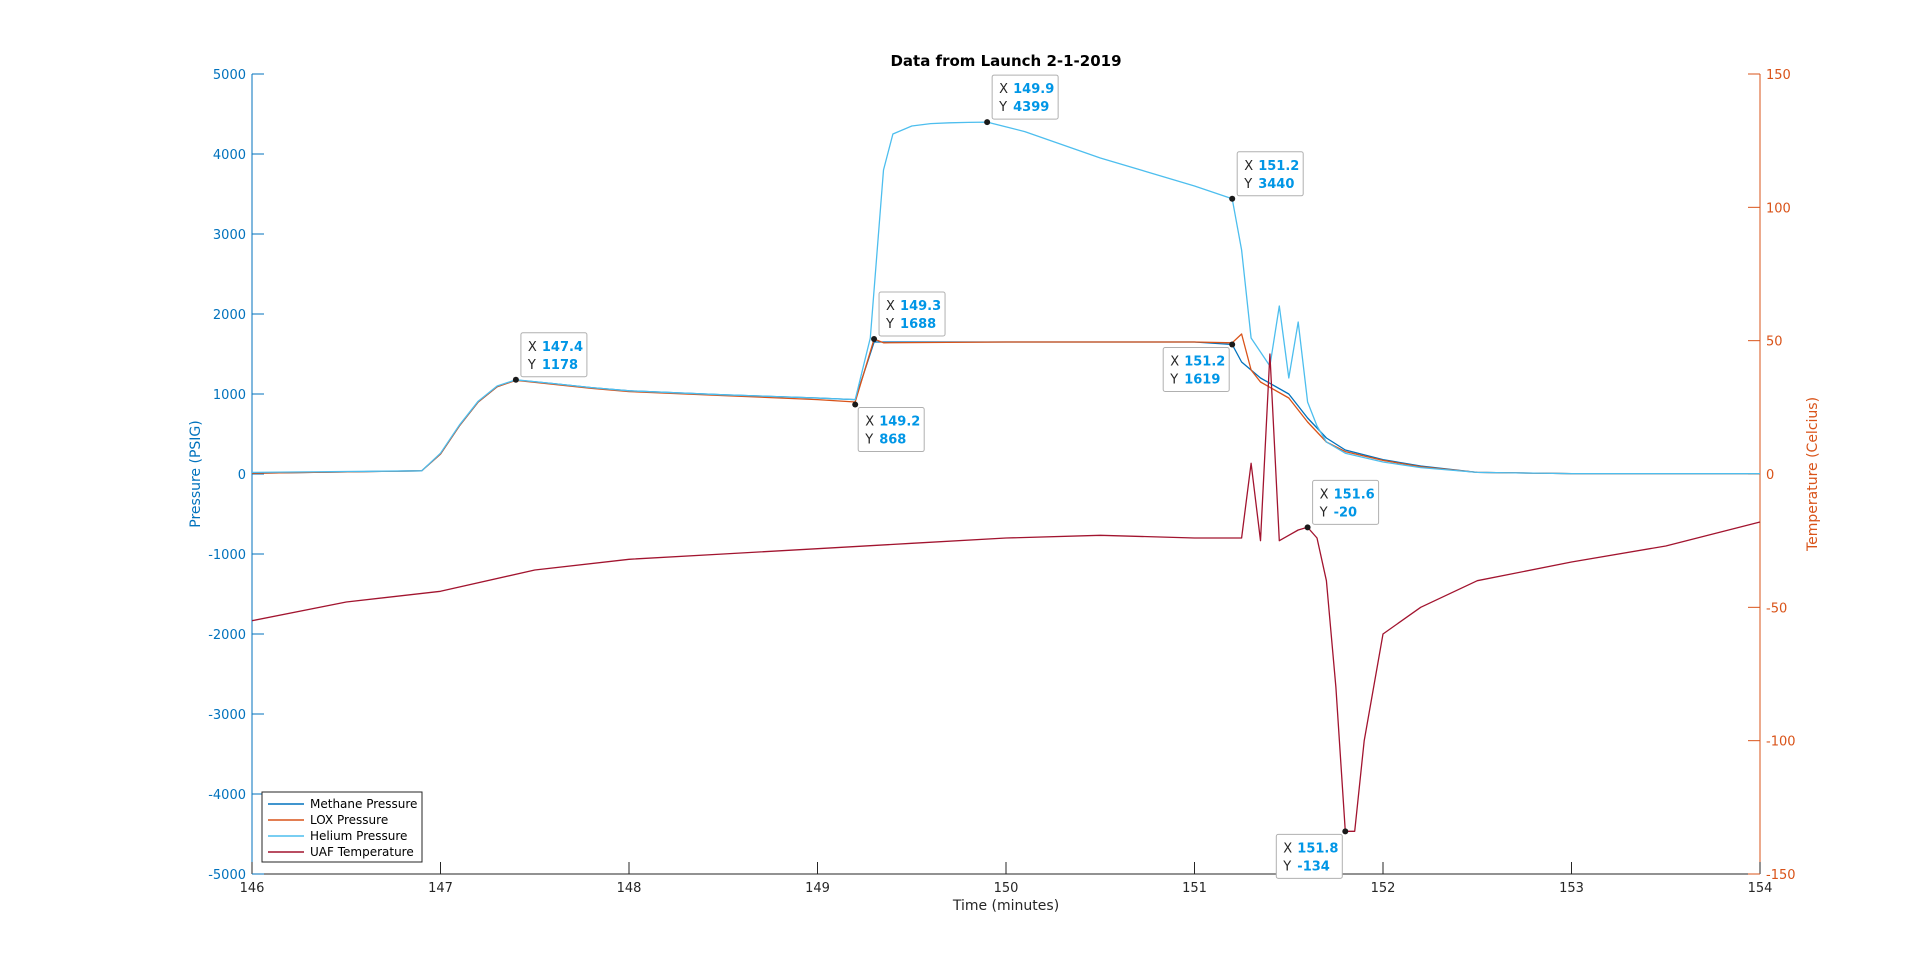 This screenshot has width=1920, height=968. Describe the element at coordinates (1813, 474) in the screenshot. I see `y-axis-right-label: Temperature (Celcius)` at that location.